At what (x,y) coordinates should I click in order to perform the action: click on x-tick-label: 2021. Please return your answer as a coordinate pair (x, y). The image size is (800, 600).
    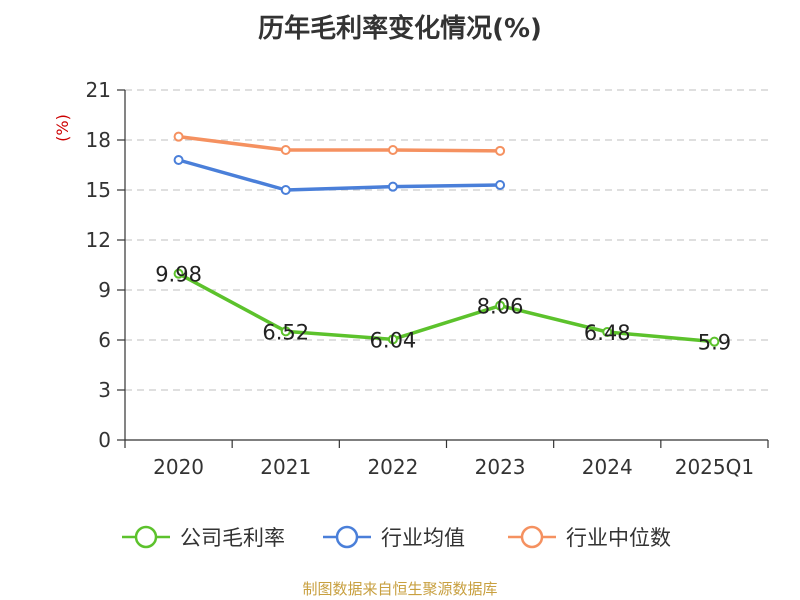
    Looking at the image, I should click on (285, 467).